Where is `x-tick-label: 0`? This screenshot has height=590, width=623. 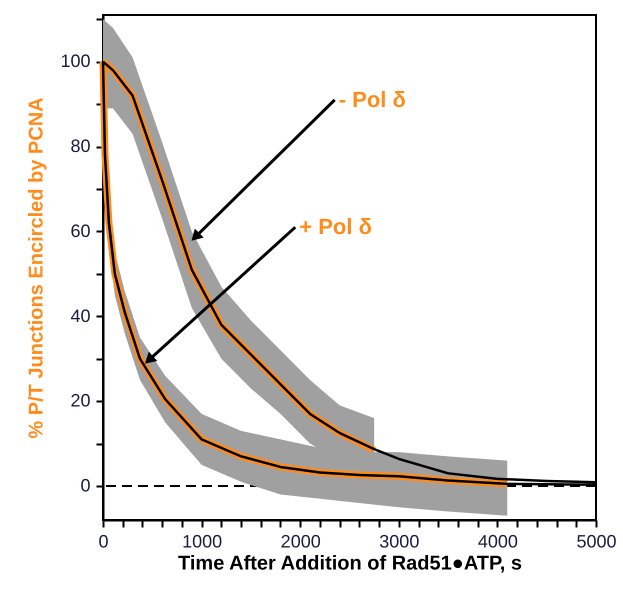
x-tick-label: 0 is located at coordinates (103, 542).